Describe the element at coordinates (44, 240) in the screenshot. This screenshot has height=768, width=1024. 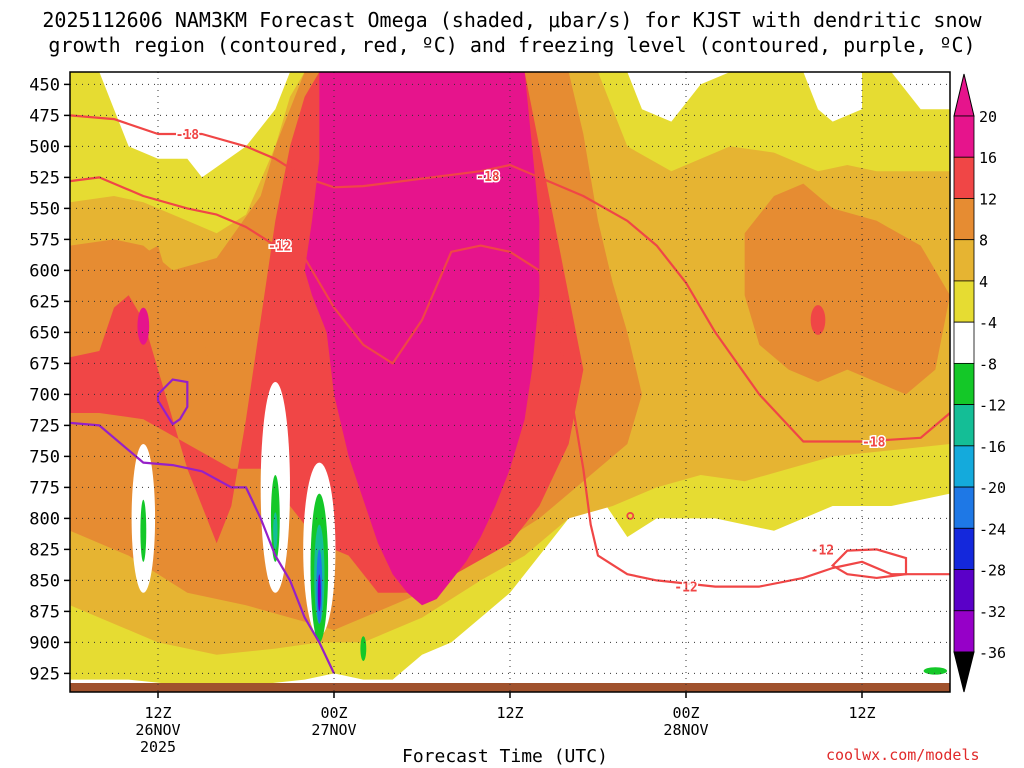
I see `y-tick-label-5: 575` at that location.